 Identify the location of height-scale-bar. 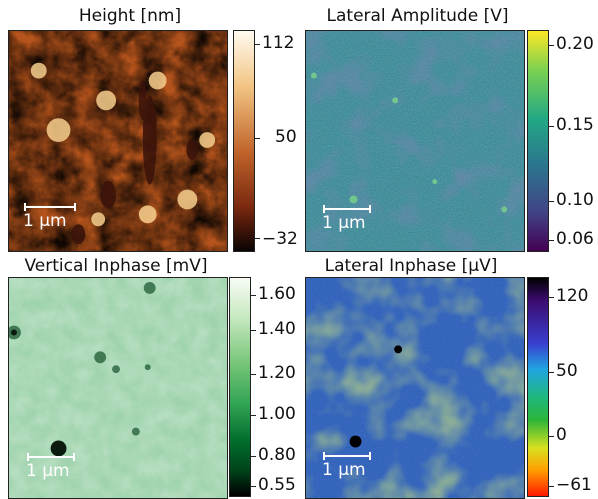
(50, 207).